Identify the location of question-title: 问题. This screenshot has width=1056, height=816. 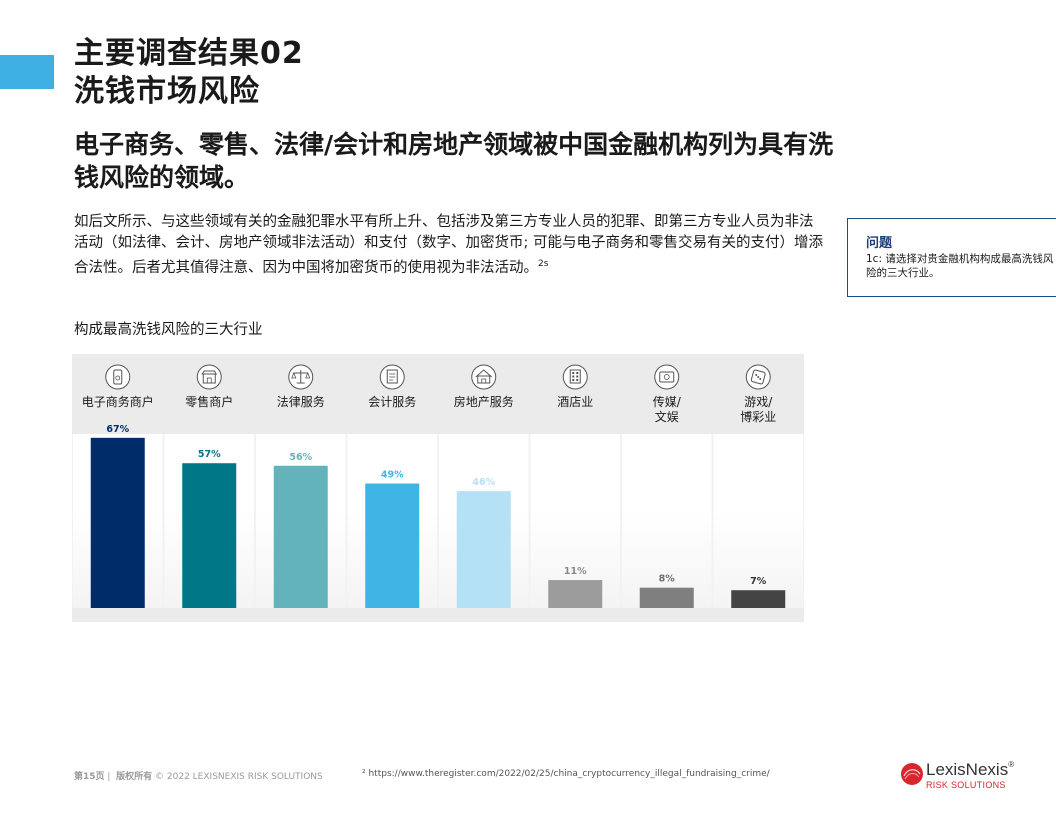
(879, 243).